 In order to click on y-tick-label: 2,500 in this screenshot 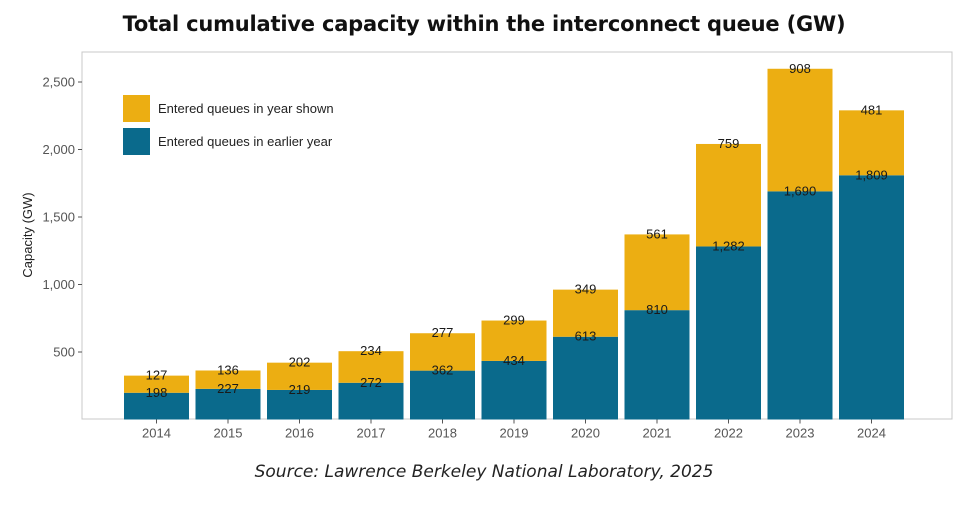, I will do `click(58, 82)`.